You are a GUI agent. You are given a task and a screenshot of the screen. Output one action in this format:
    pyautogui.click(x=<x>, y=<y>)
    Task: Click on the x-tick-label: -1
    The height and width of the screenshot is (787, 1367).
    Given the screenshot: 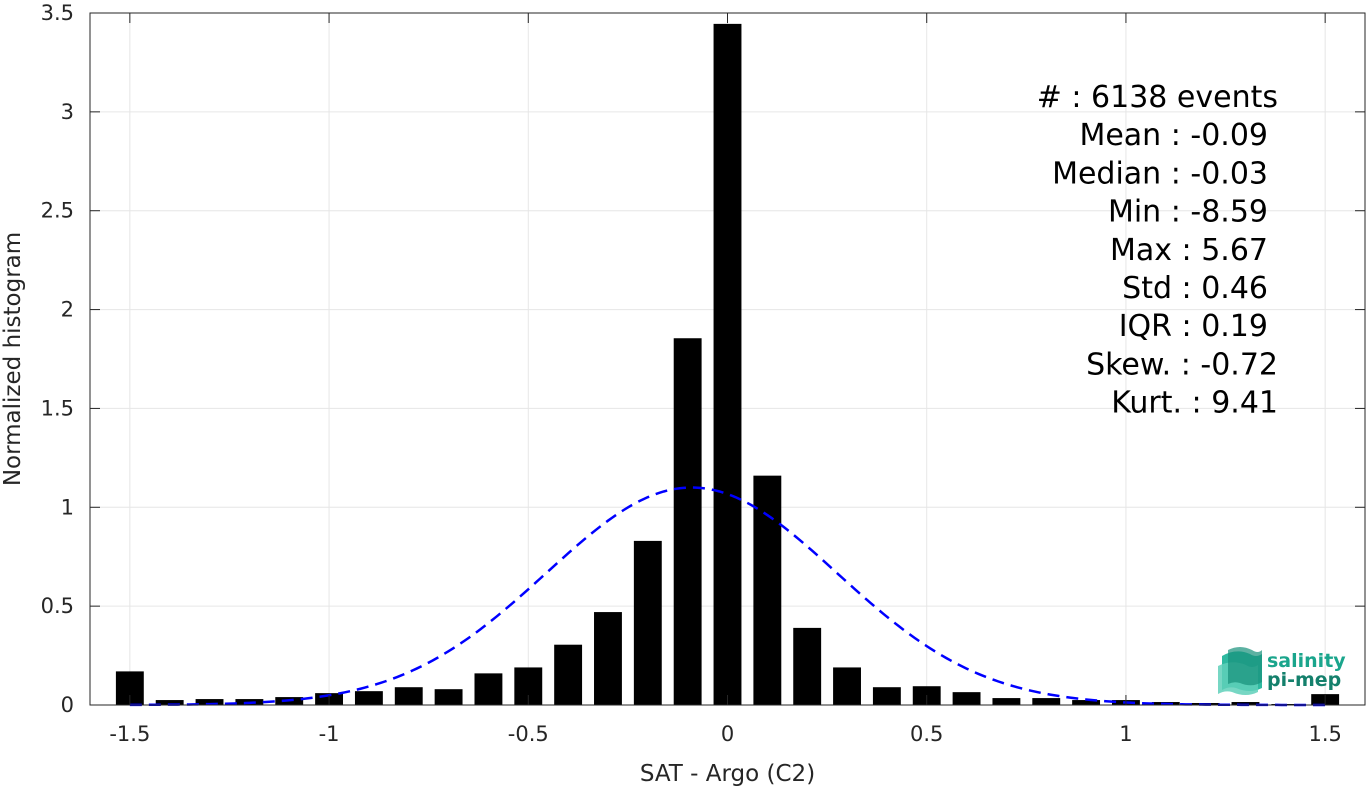 What is the action you would take?
    pyautogui.click(x=329, y=734)
    